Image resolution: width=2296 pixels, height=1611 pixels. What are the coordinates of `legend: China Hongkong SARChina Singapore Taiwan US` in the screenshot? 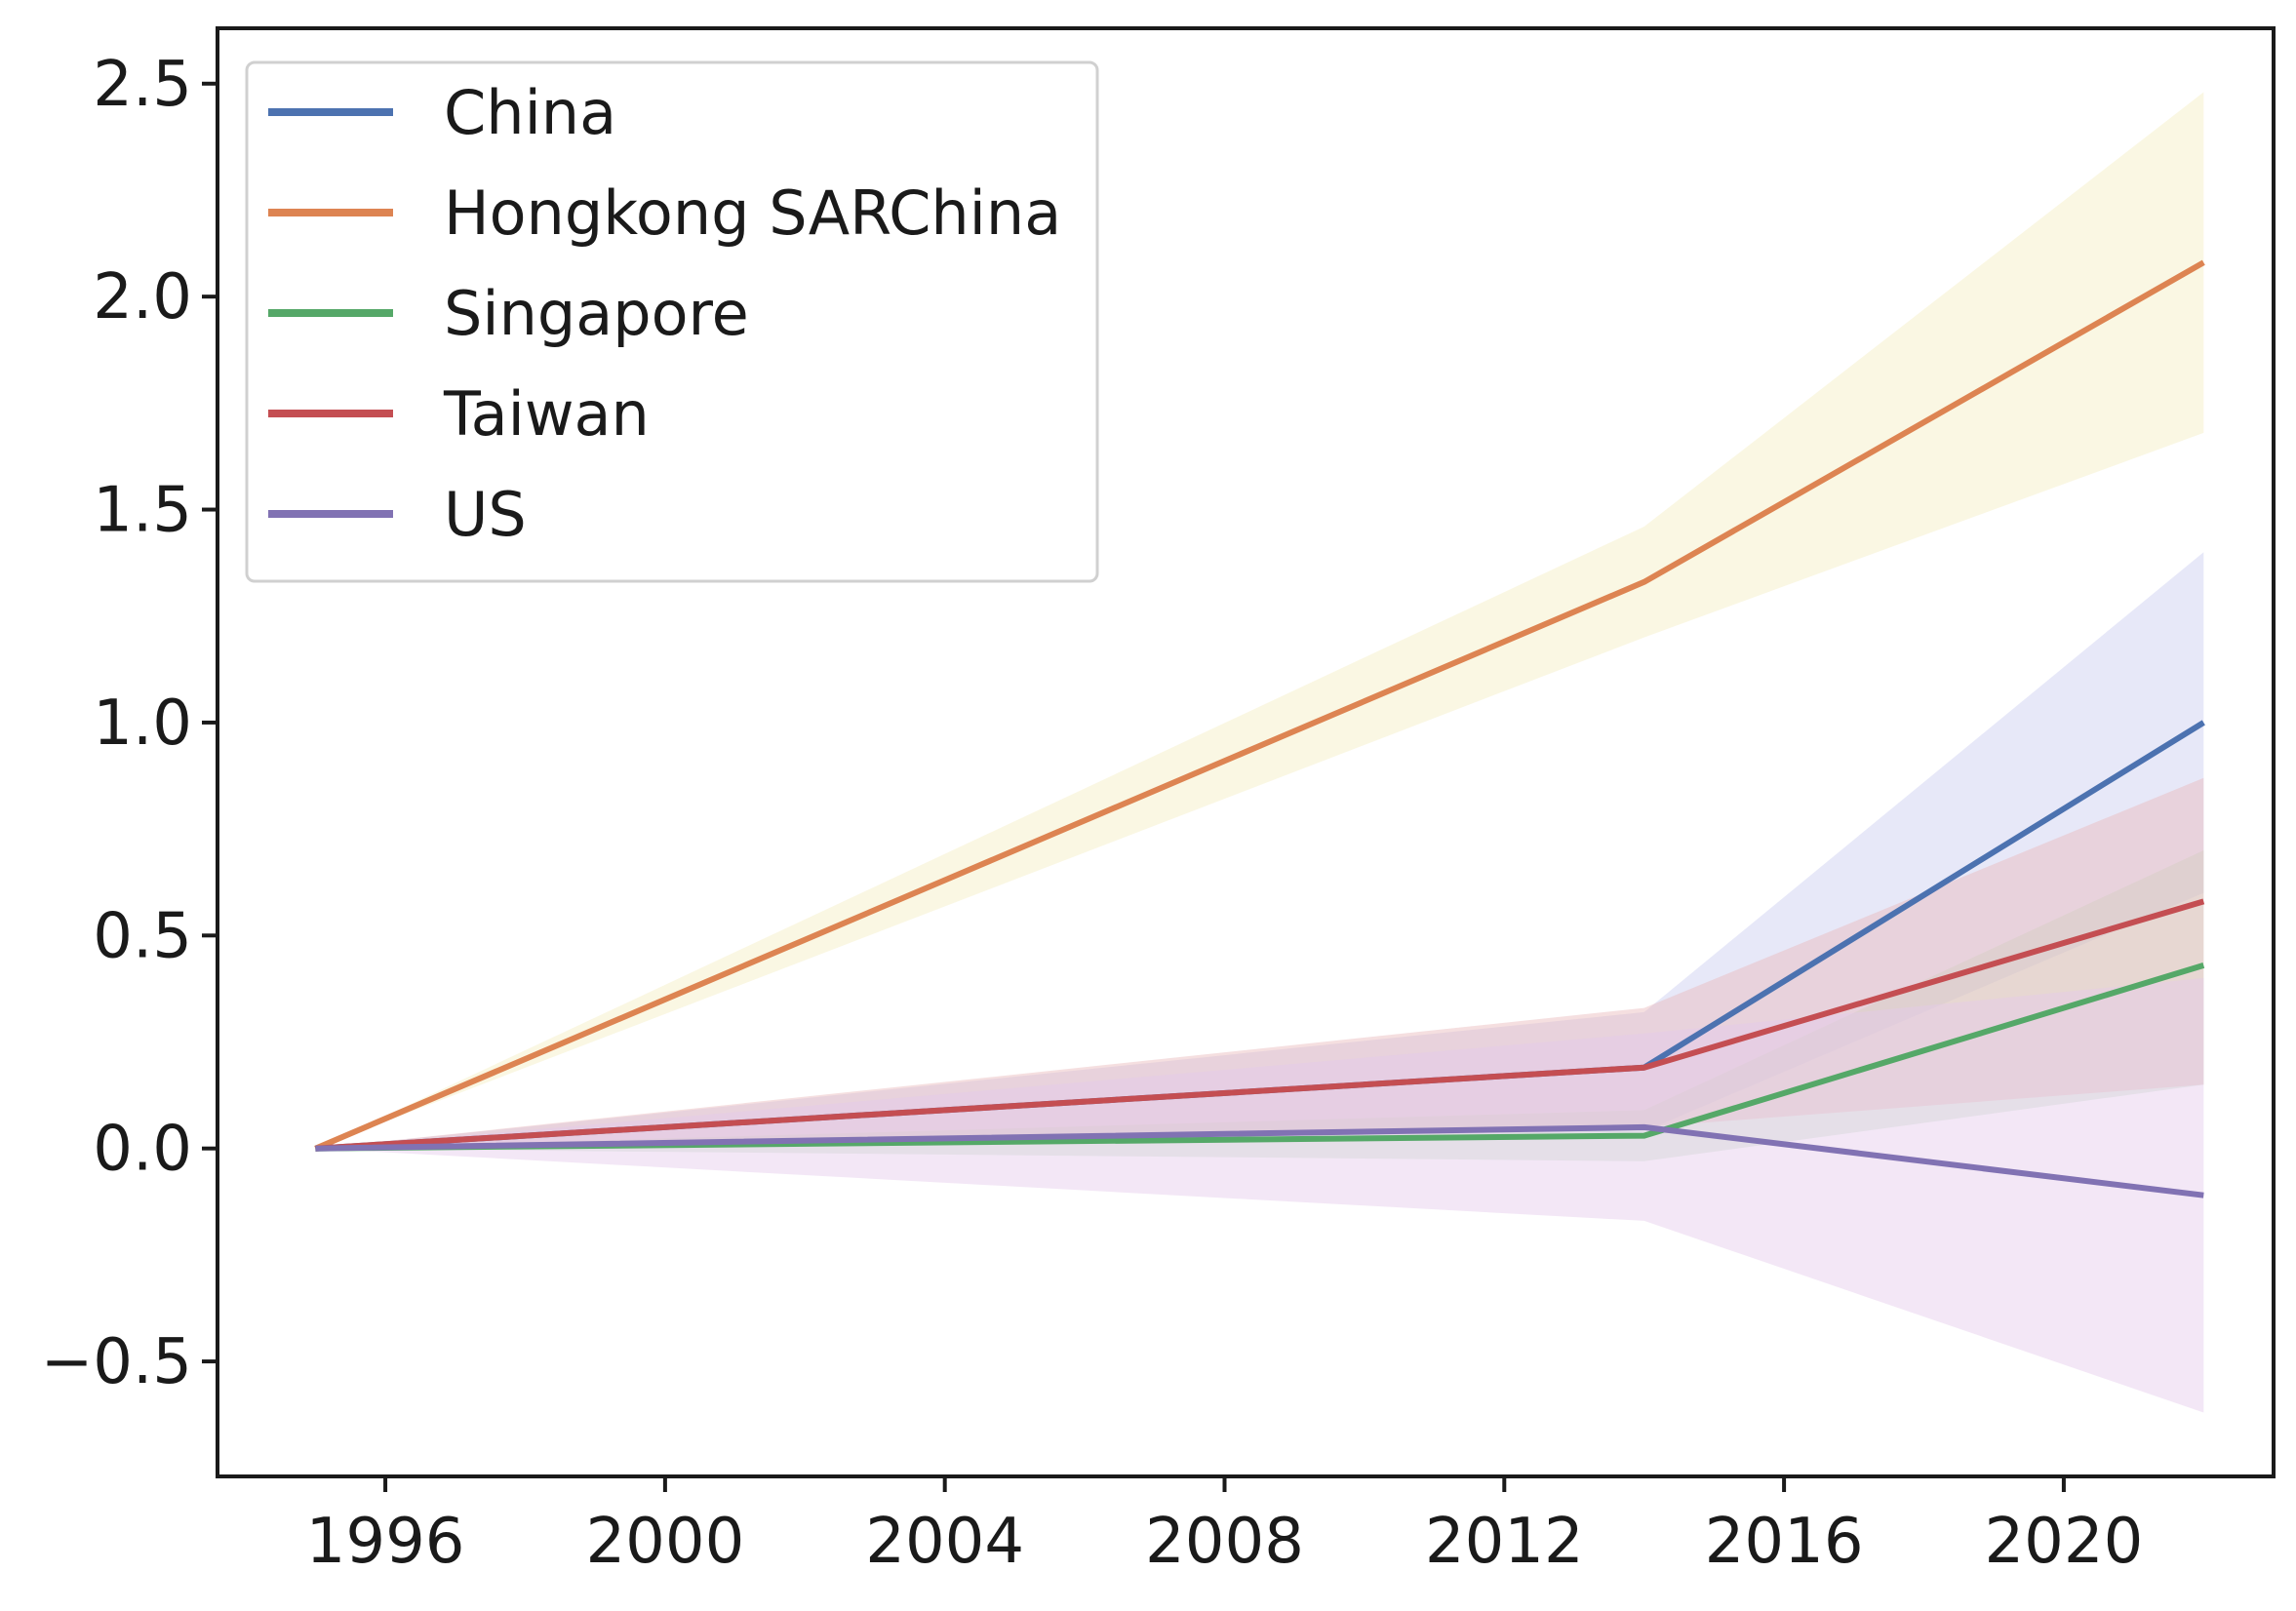 It's located at (672, 322).